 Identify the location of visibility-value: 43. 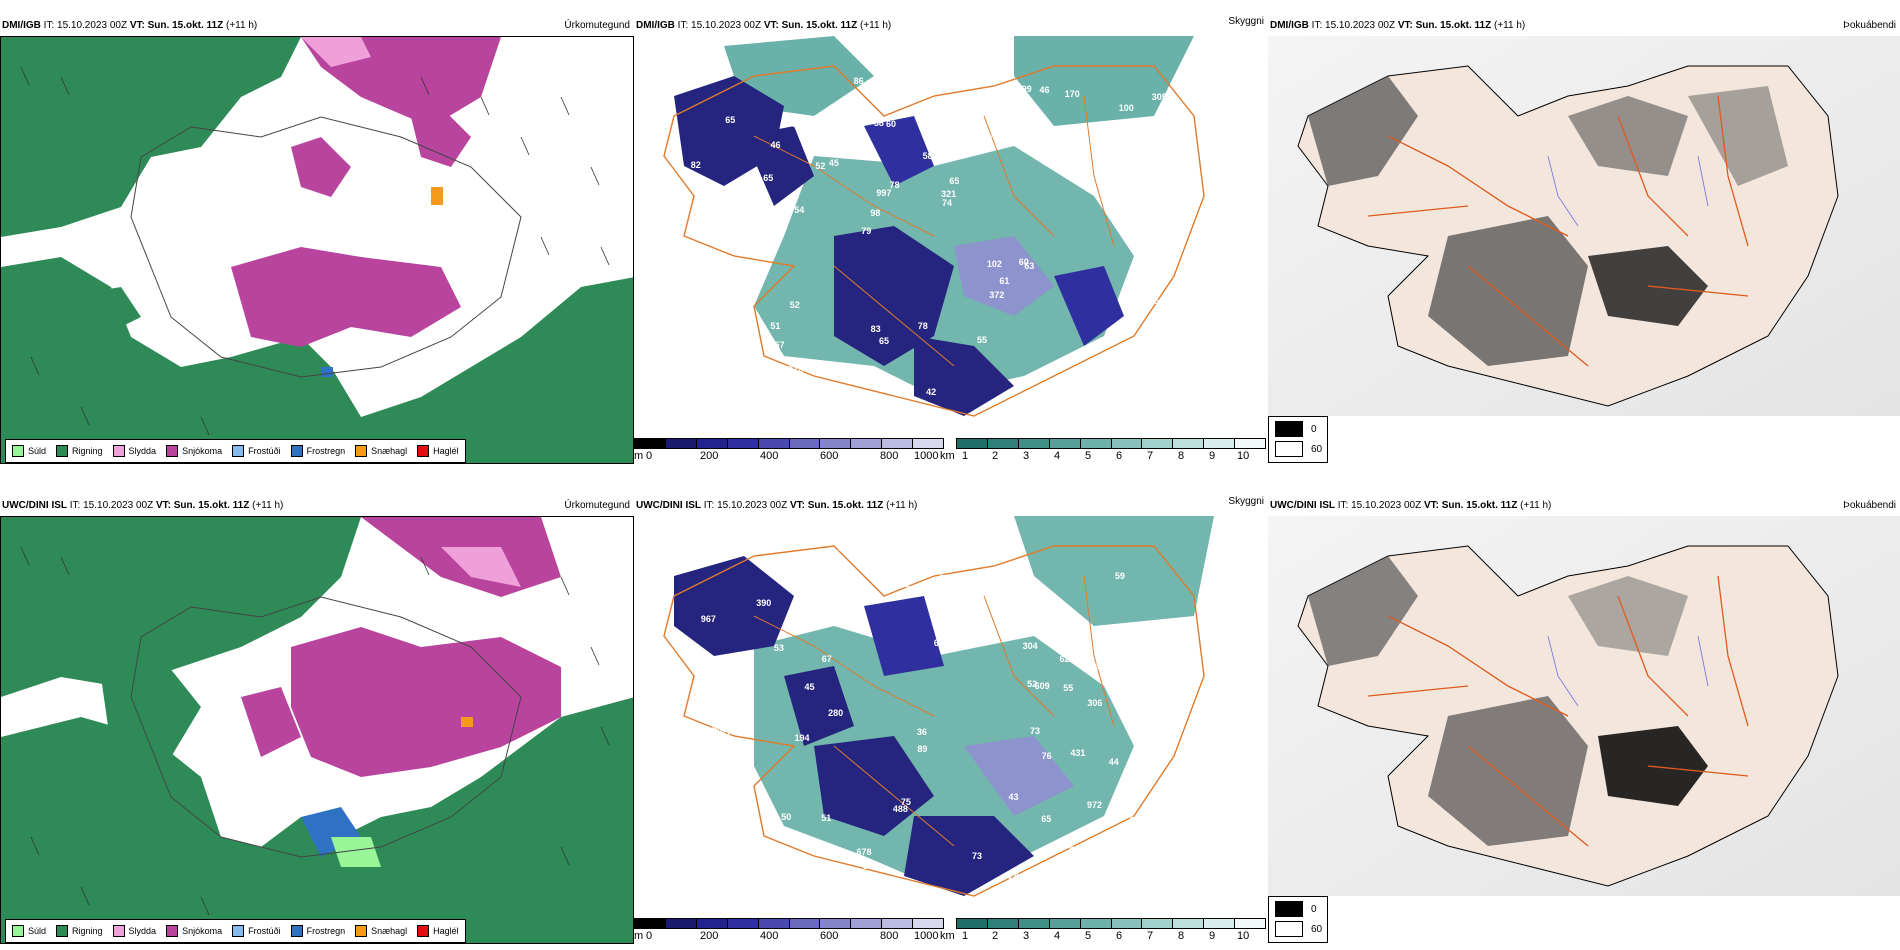
(1142, 673).